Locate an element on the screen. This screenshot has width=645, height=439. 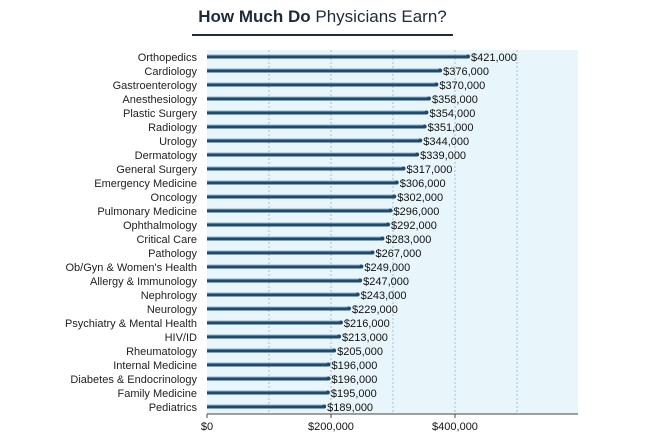
category-label: Family Medicine is located at coordinates (157, 394).